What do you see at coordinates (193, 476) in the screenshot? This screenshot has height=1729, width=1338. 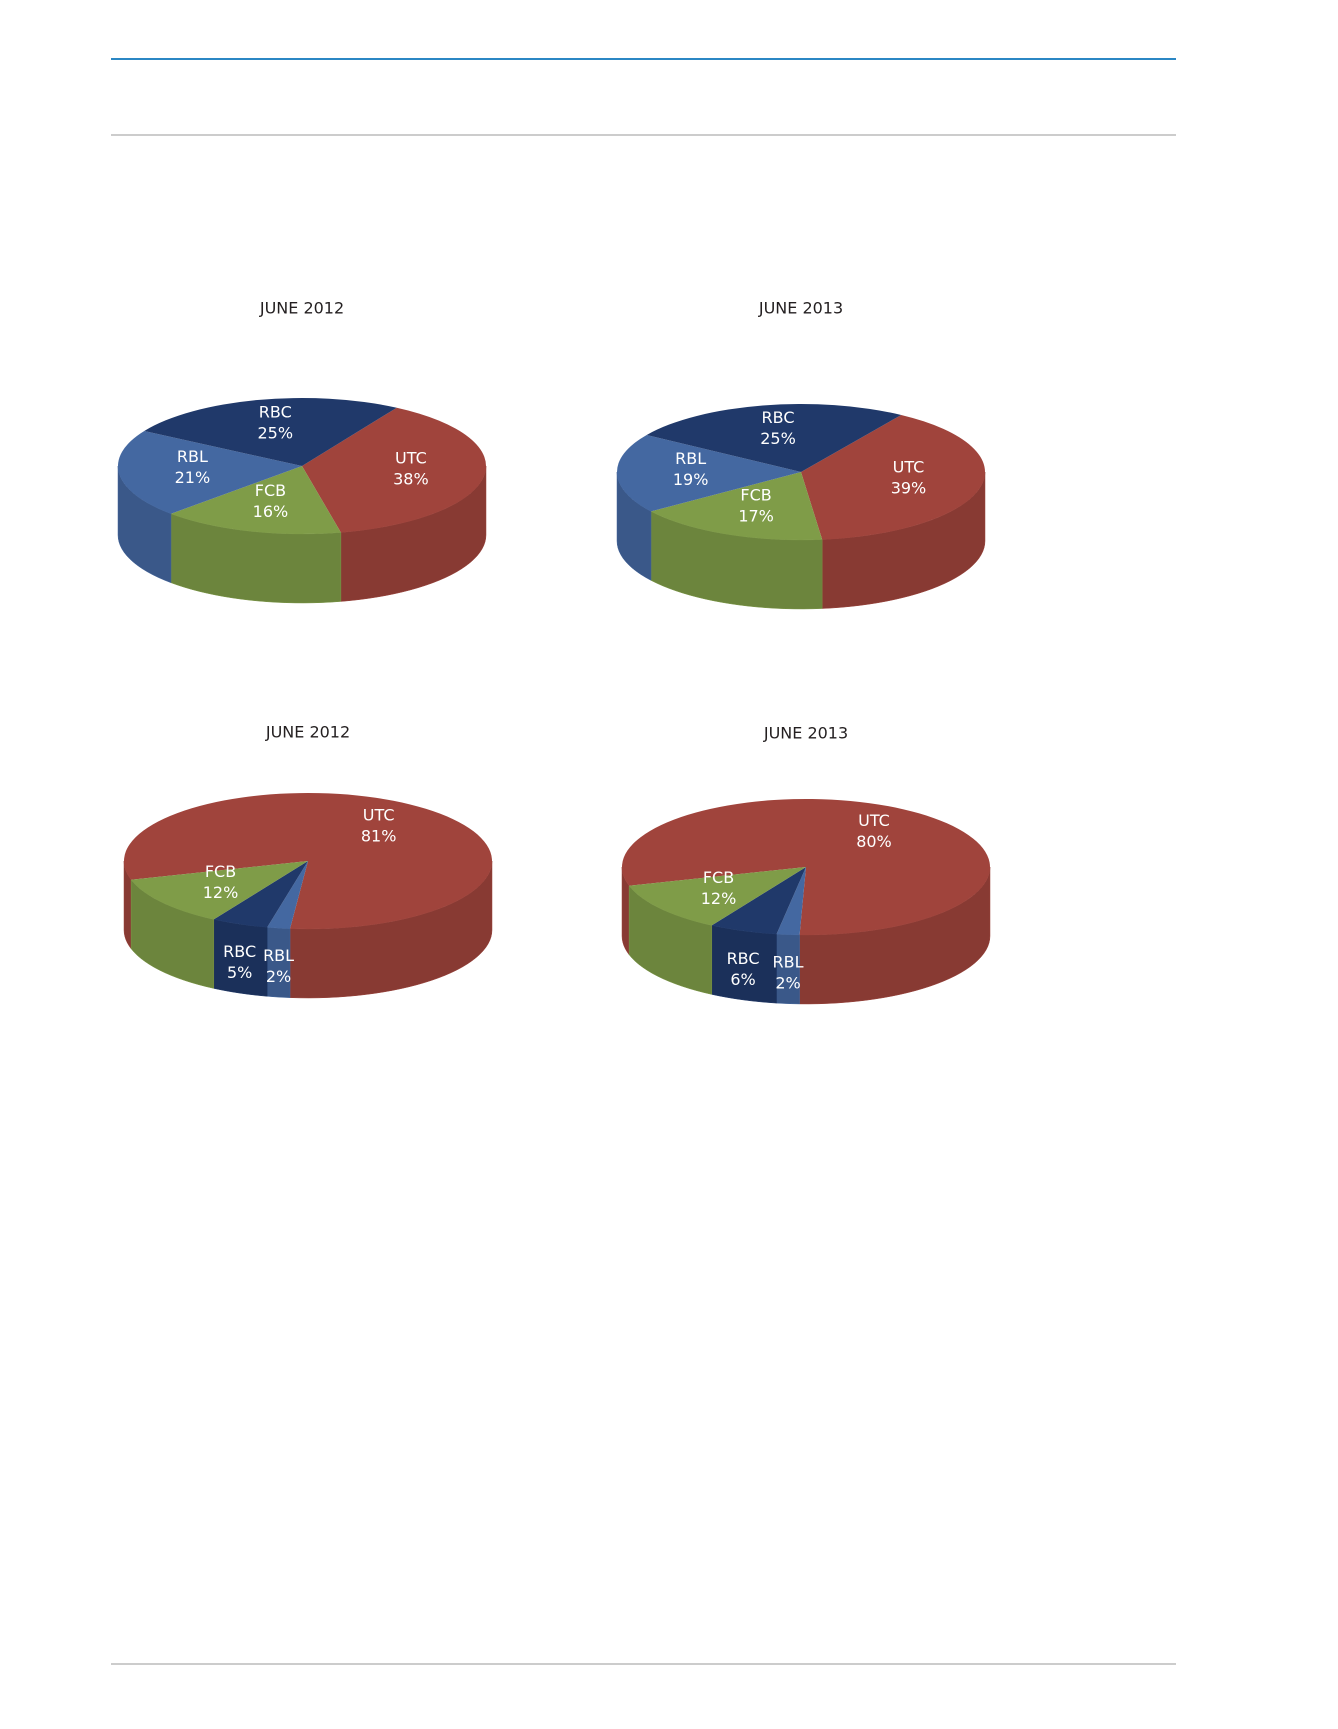 I see `slice-value-label: 21%` at bounding box center [193, 476].